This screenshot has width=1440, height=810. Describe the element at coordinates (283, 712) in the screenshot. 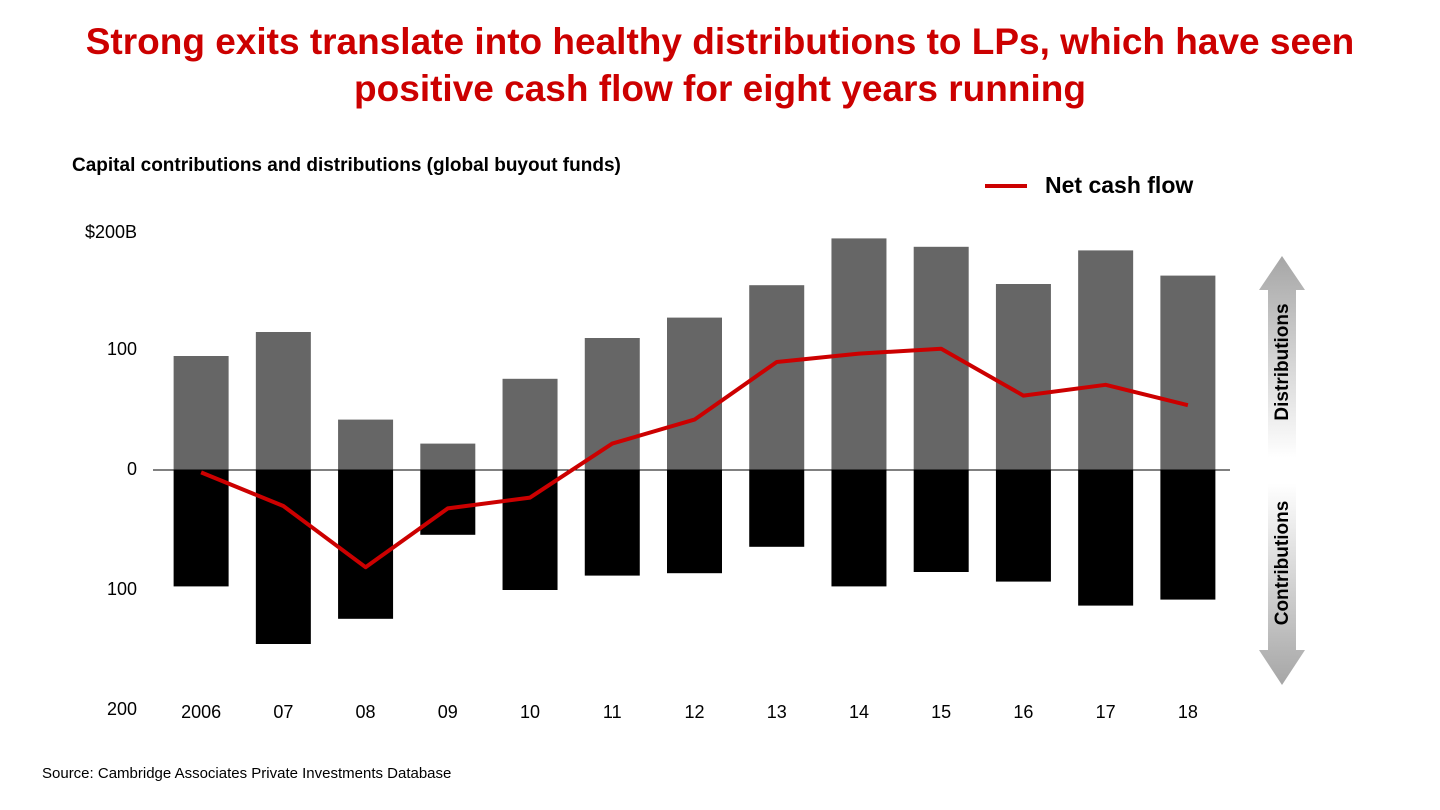

I see `x-tick-label: 07` at that location.